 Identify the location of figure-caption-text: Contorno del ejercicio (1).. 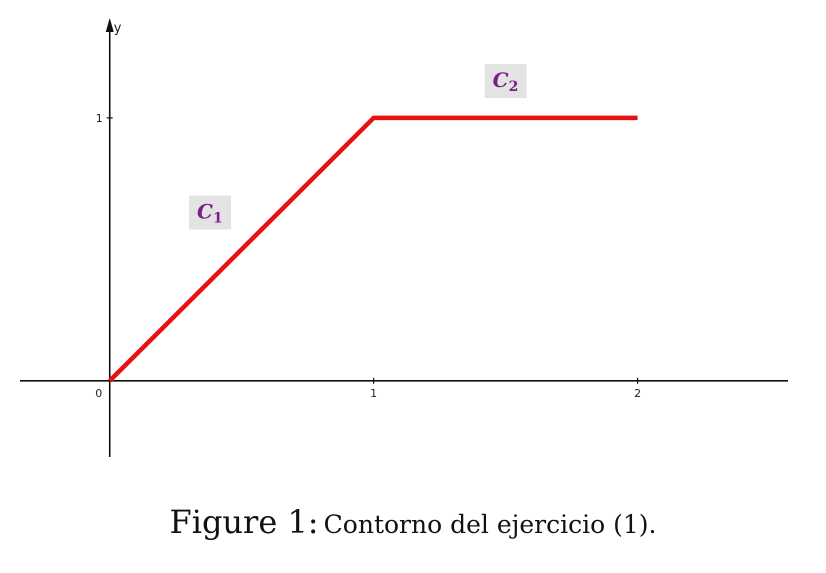
(490, 524).